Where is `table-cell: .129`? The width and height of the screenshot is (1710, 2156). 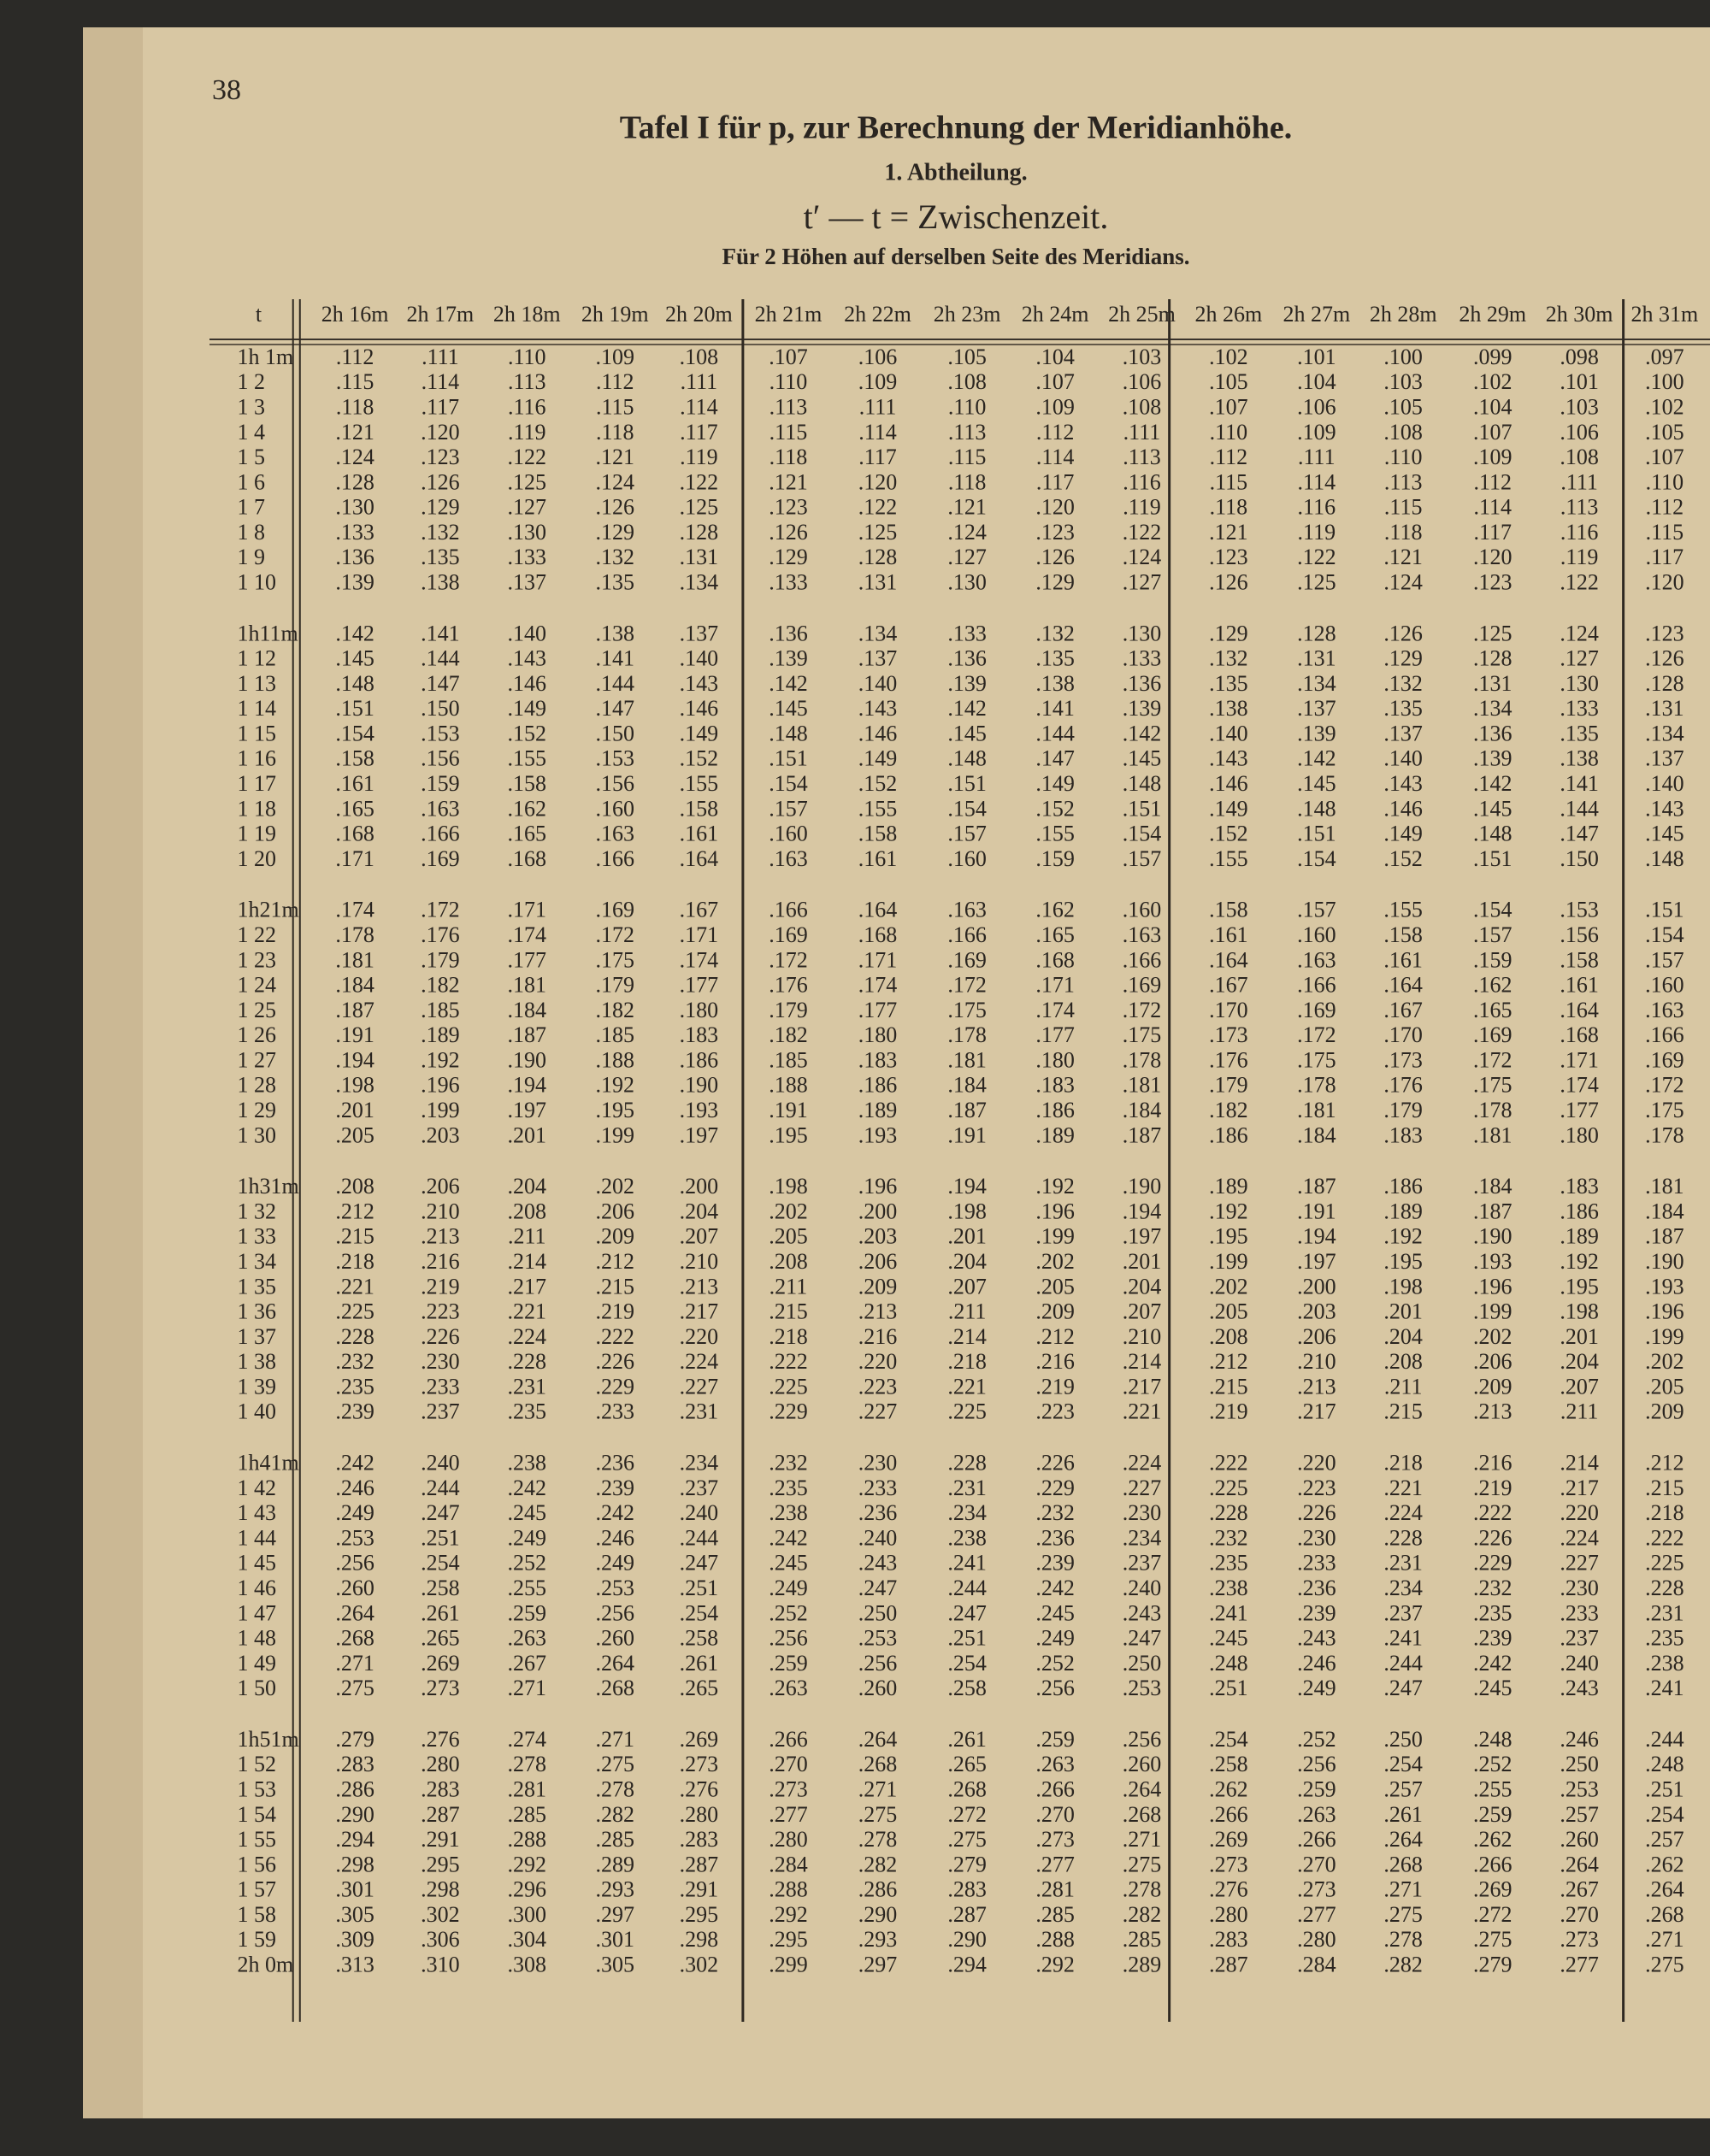 table-cell: .129 is located at coordinates (614, 532).